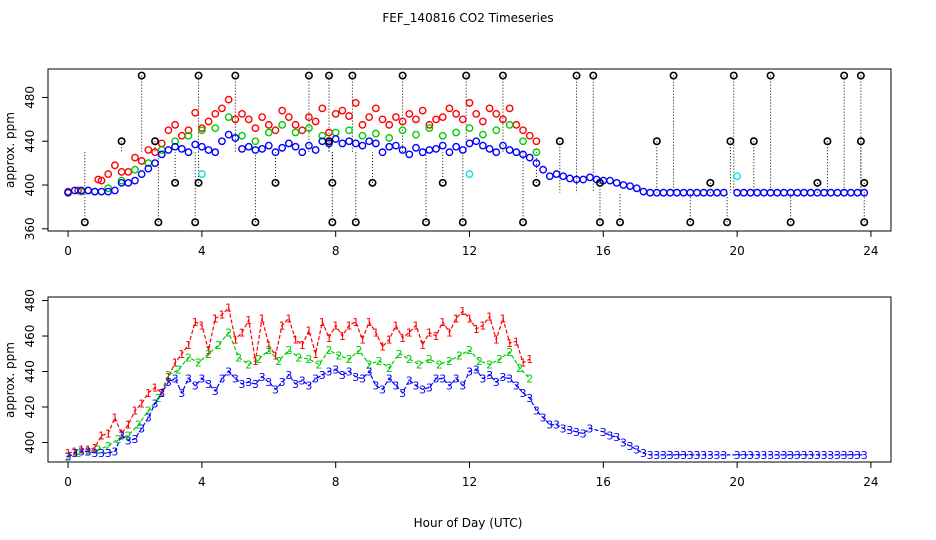 The image size is (936, 540). I want to click on x-tick-label: 24, so click(870, 251).